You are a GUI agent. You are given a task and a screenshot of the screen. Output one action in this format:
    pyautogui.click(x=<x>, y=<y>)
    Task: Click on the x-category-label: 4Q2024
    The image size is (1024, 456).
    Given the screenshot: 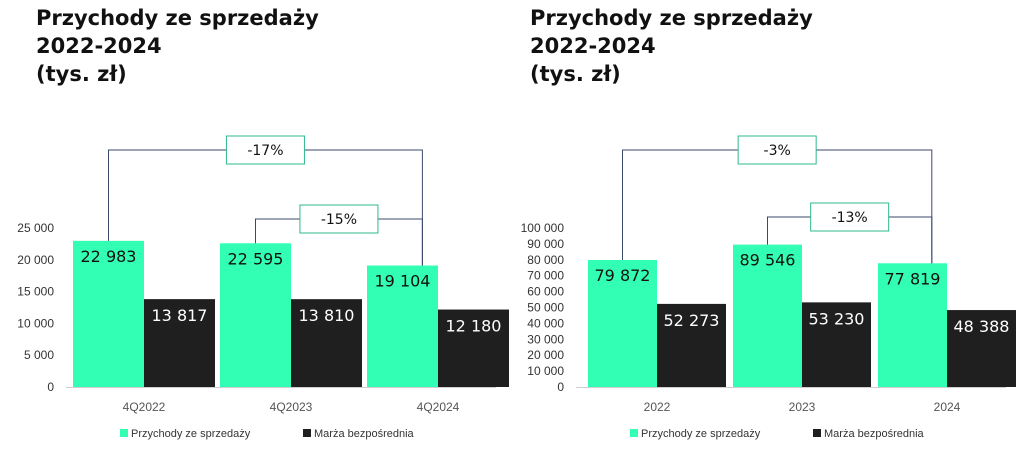 What is the action you would take?
    pyautogui.click(x=438, y=407)
    